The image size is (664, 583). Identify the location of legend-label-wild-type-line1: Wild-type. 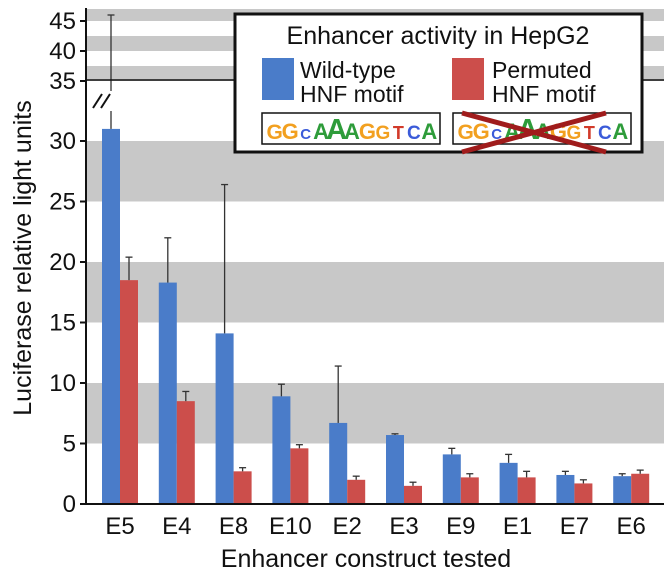
(348, 70).